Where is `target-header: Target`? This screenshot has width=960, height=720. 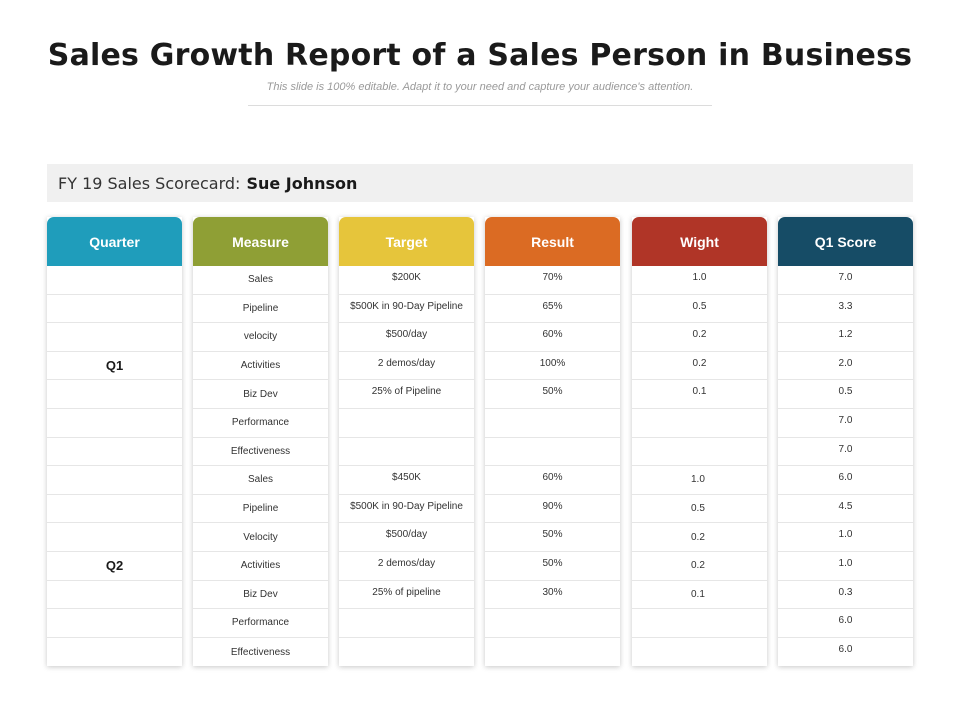
target-header: Target is located at coordinates (406, 241).